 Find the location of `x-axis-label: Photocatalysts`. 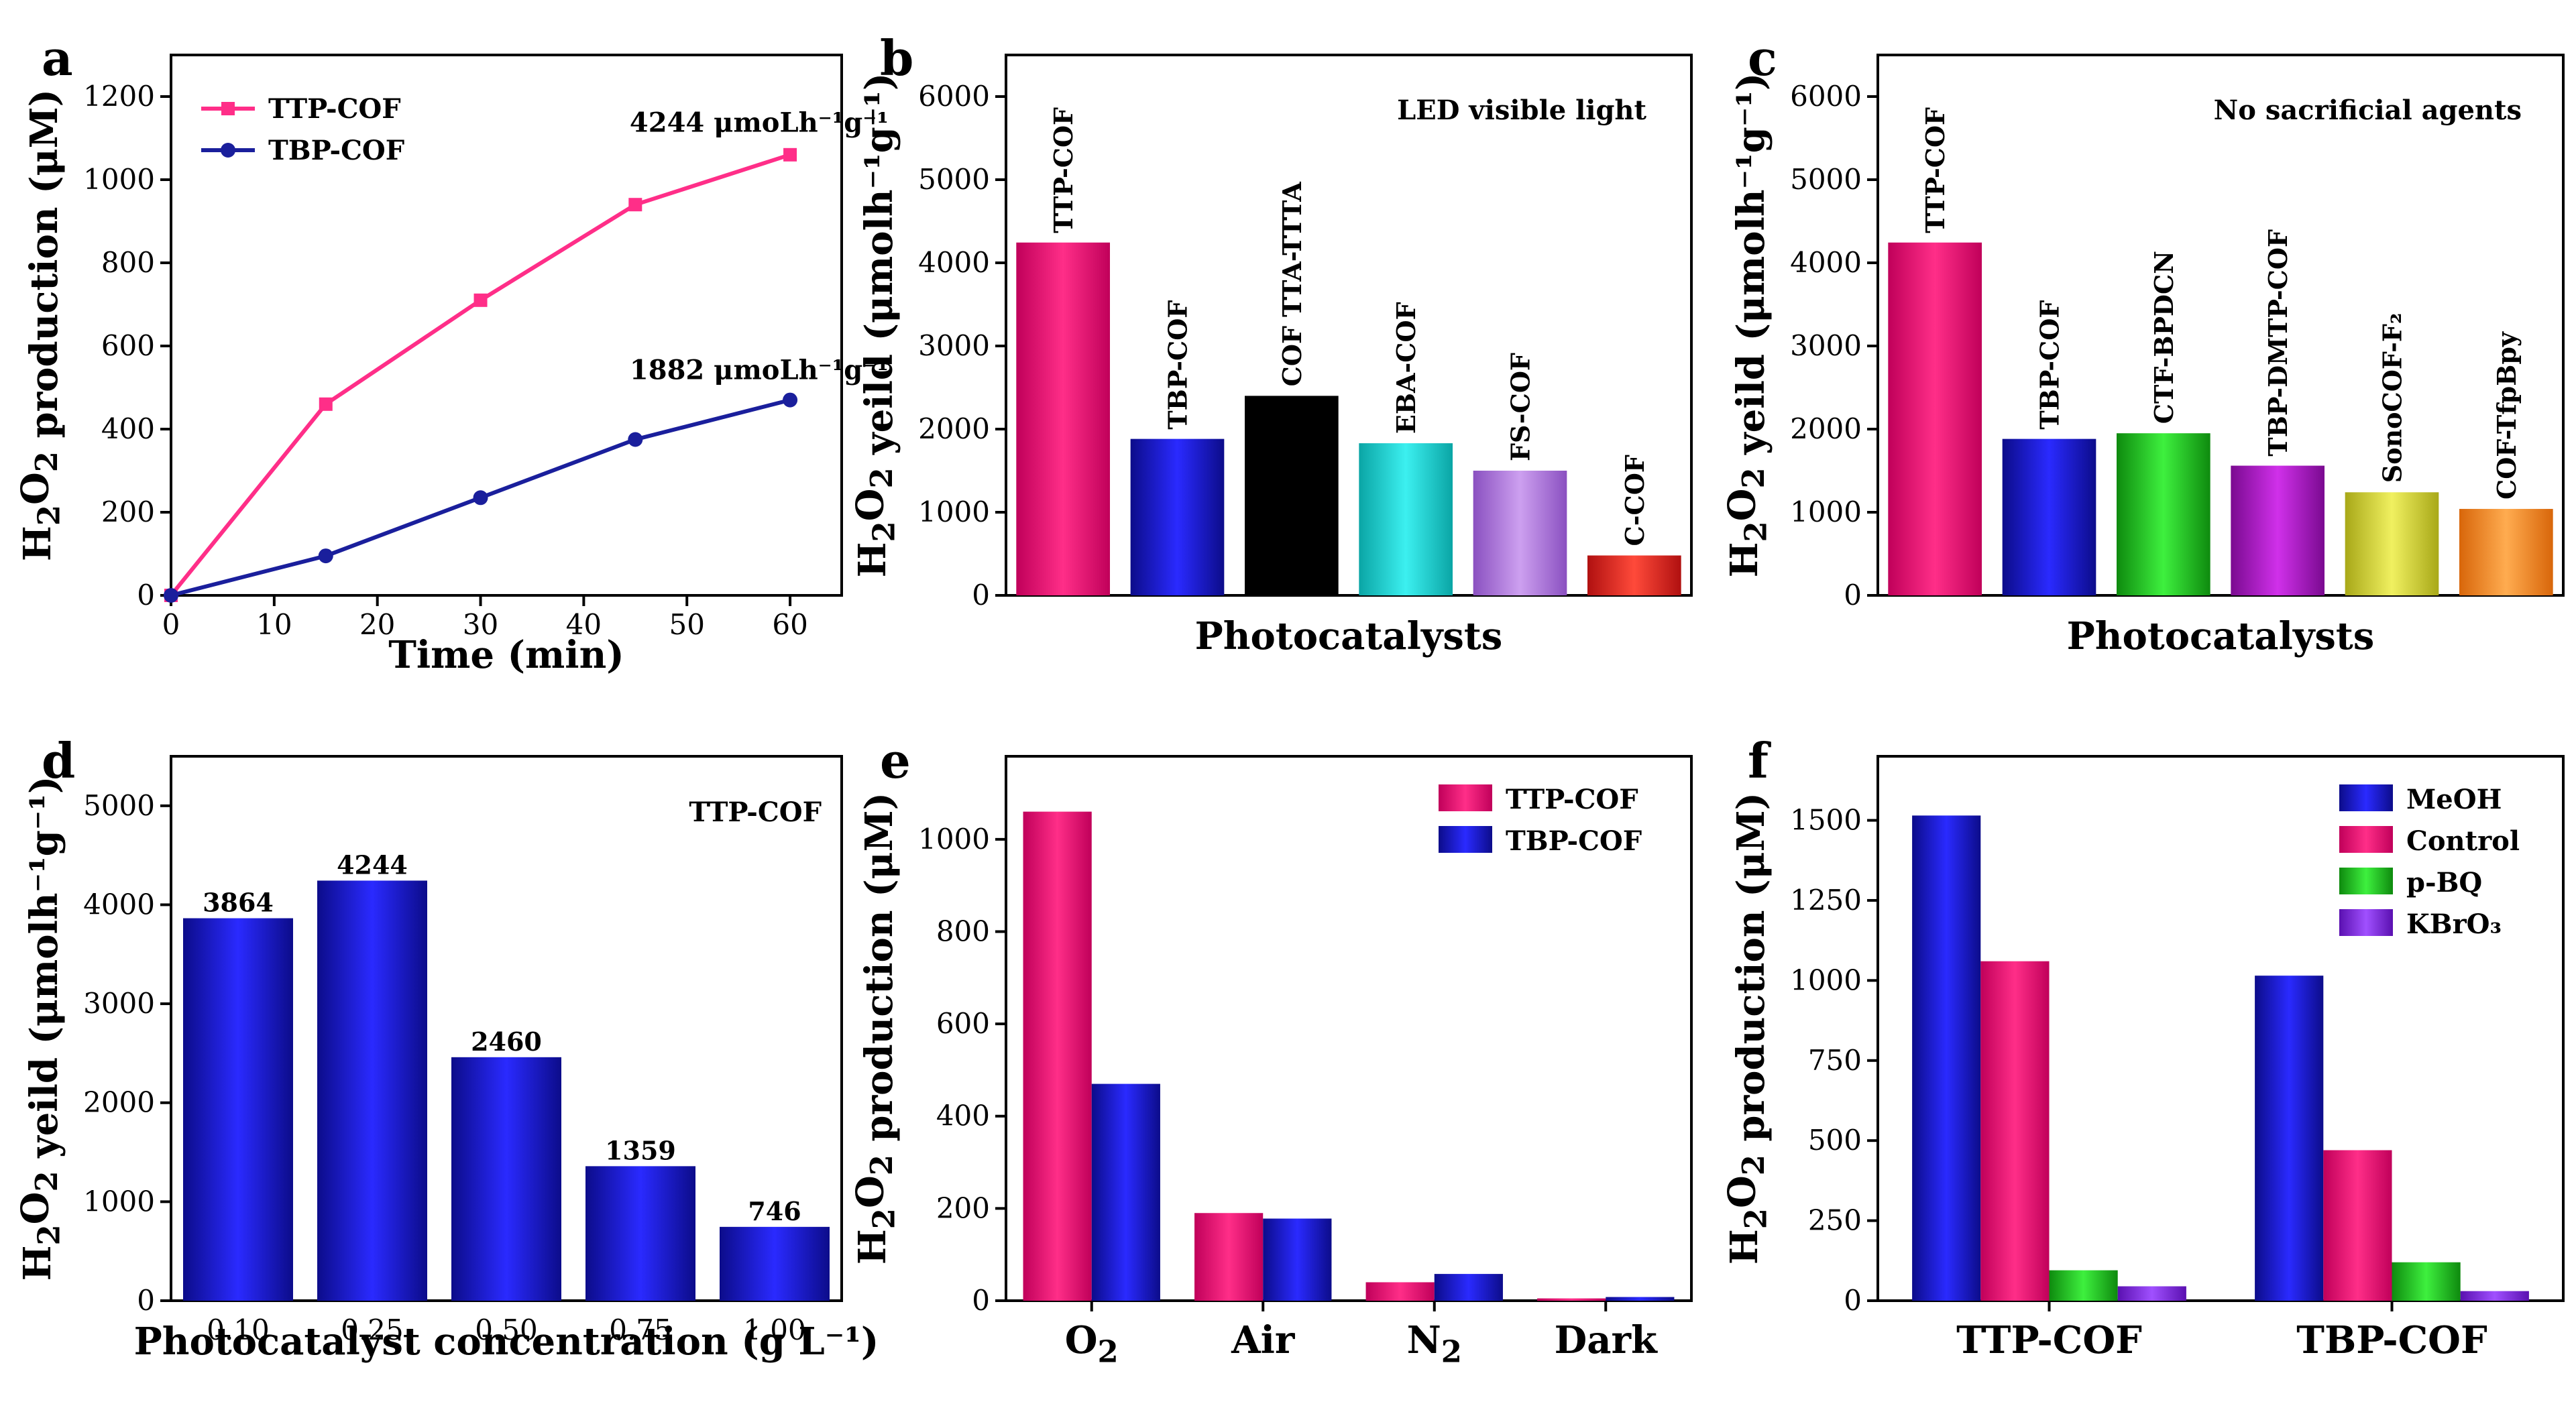

x-axis-label: Photocatalysts is located at coordinates (2221, 636).